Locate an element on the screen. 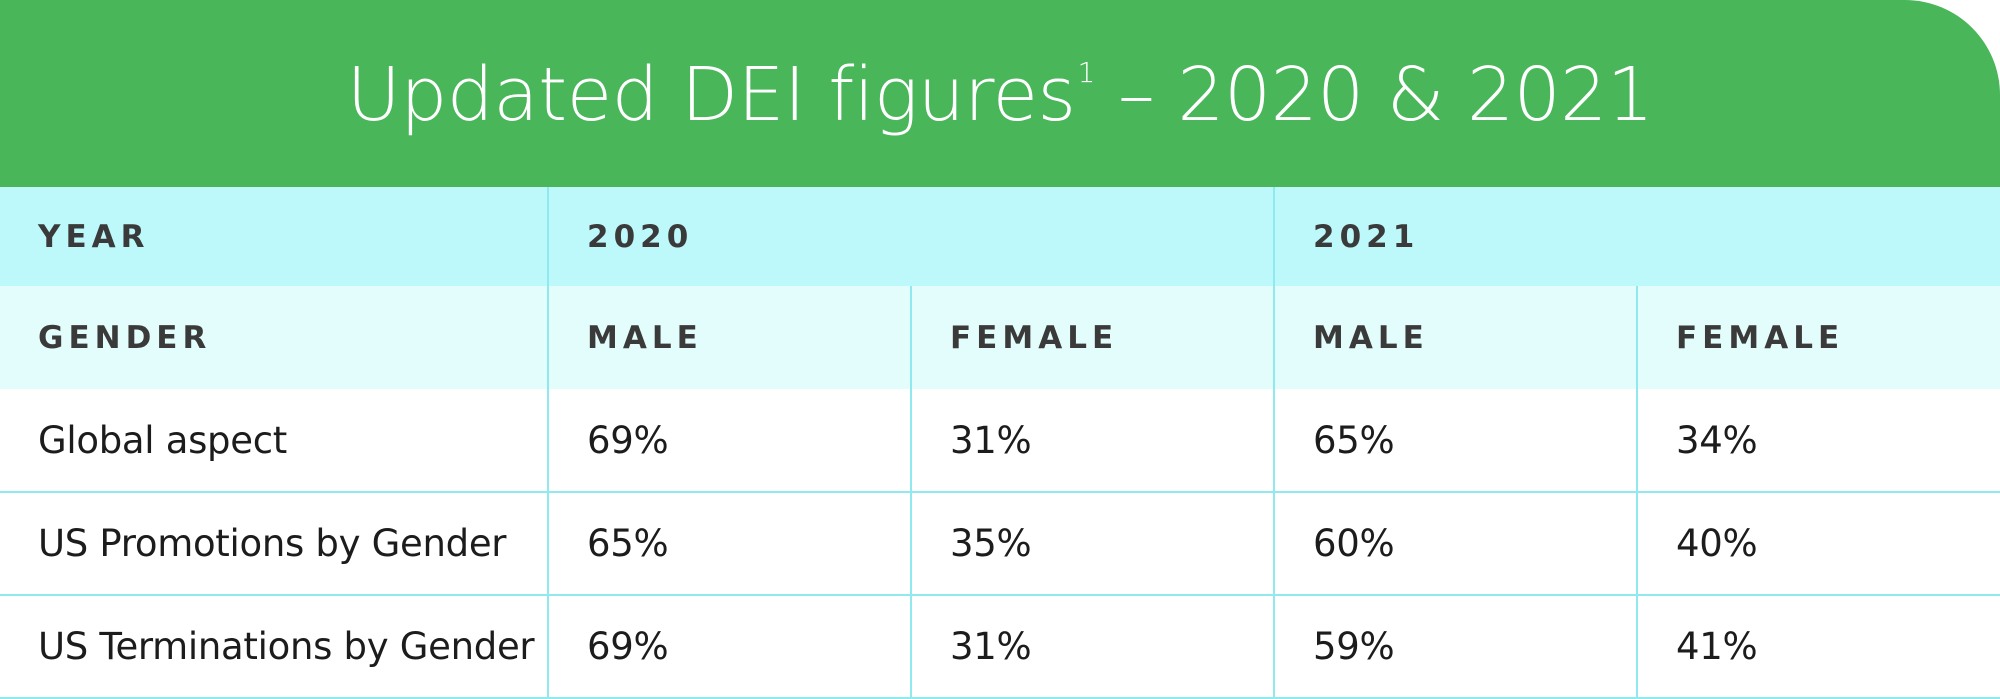  table-cell: 59% is located at coordinates (1455, 646).